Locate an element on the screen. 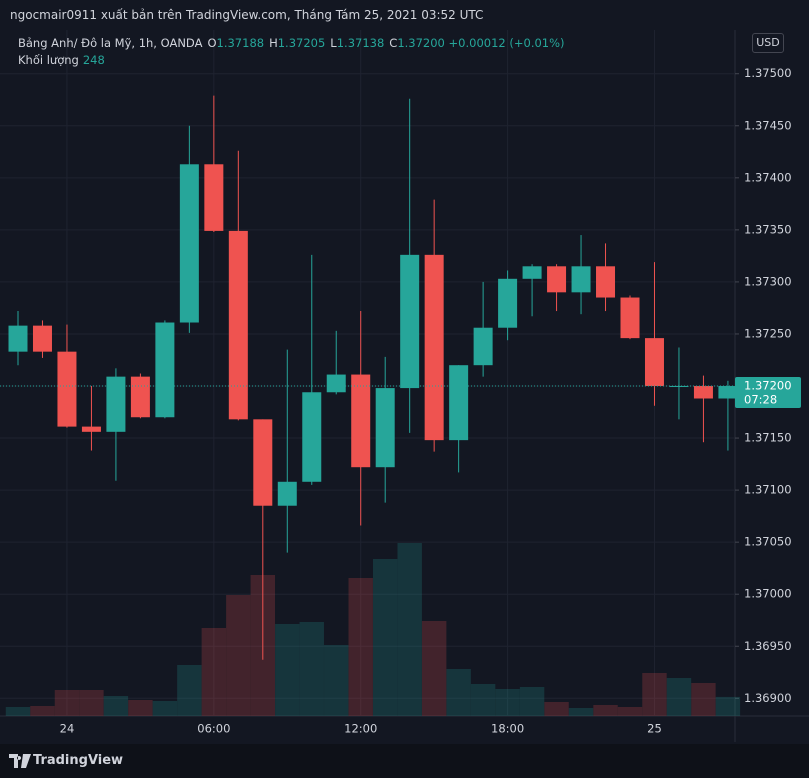  y-tick-label: 1.37350 is located at coordinates (768, 229).